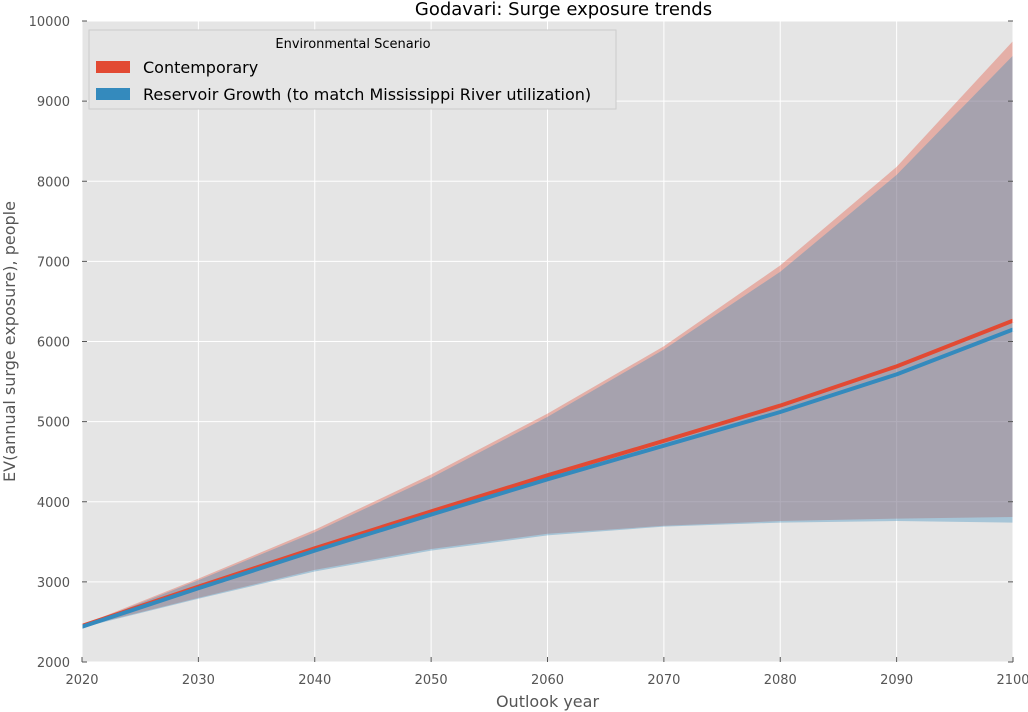  What do you see at coordinates (53, 343) in the screenshot?
I see `y-tick-label: 6000` at bounding box center [53, 343].